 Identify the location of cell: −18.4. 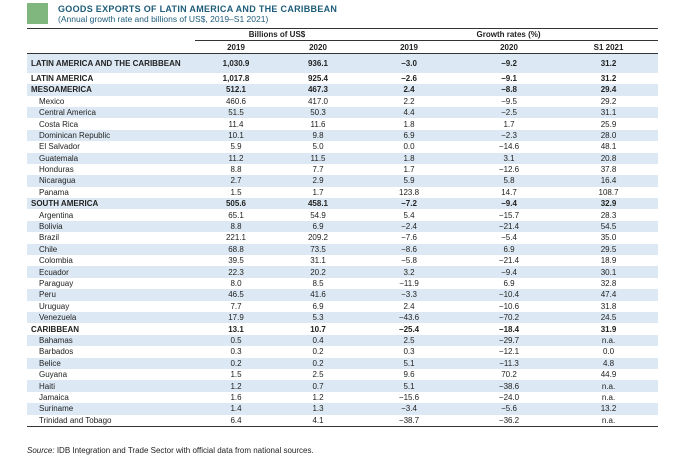
(509, 329).